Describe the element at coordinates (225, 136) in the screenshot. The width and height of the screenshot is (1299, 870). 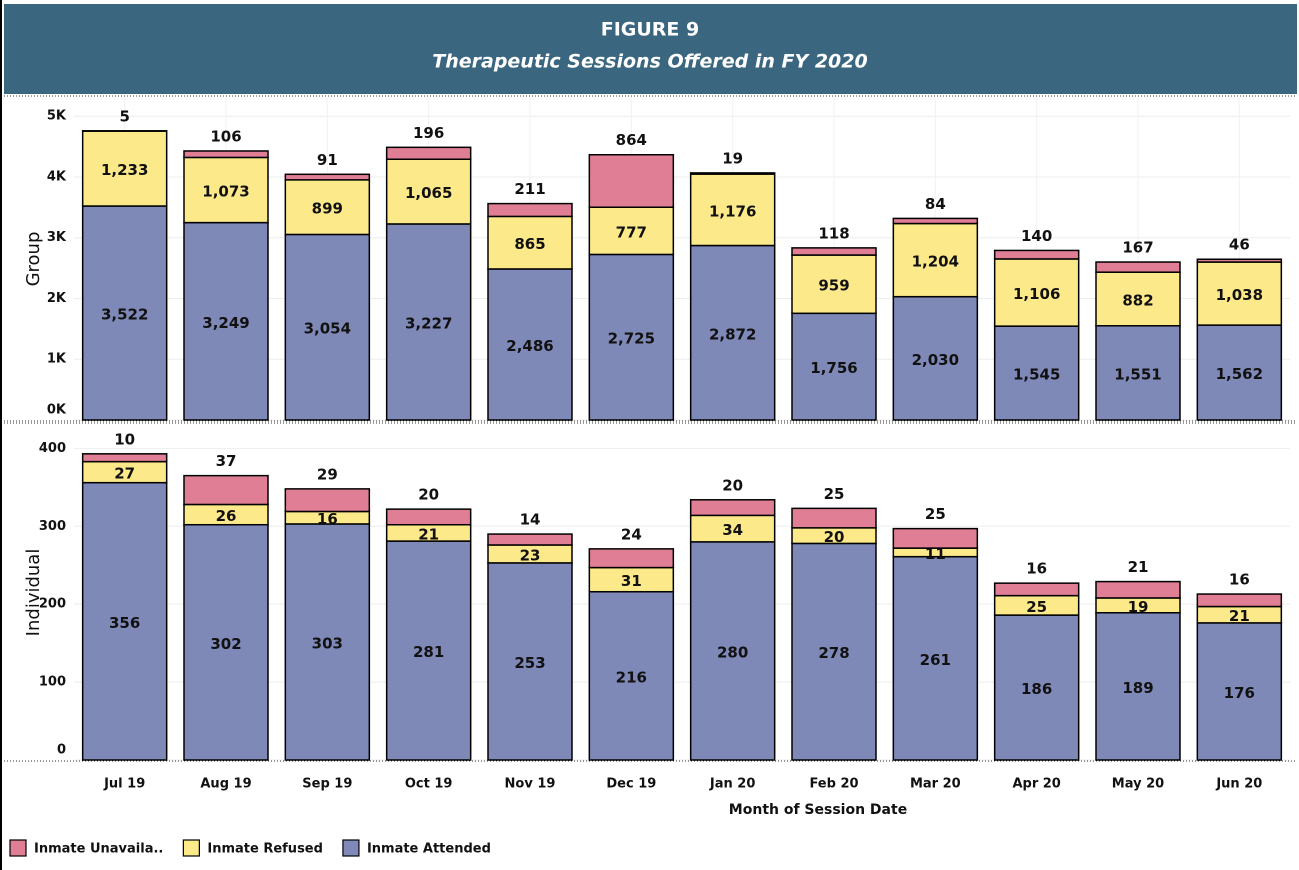
I see `data-label: 106` at that location.